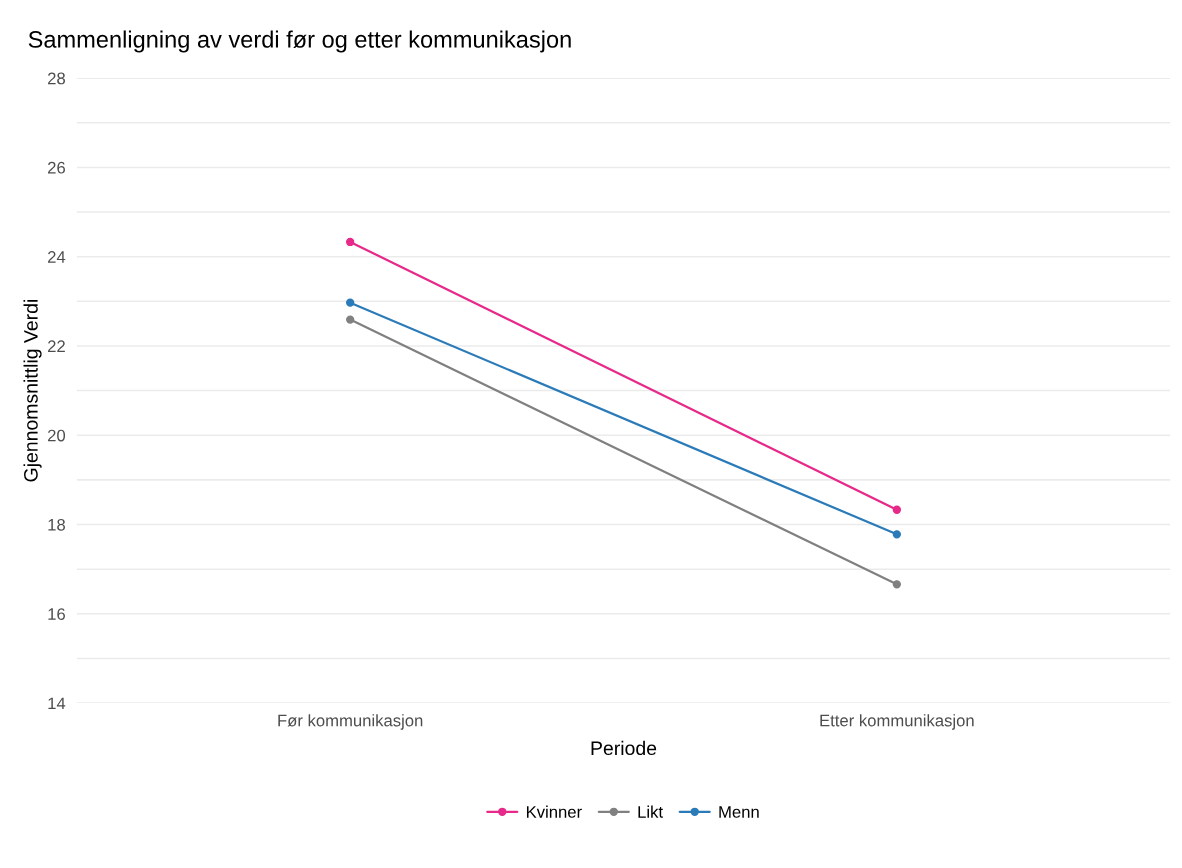  Describe the element at coordinates (56, 346) in the screenshot. I see `y-tick-label: 22` at that location.